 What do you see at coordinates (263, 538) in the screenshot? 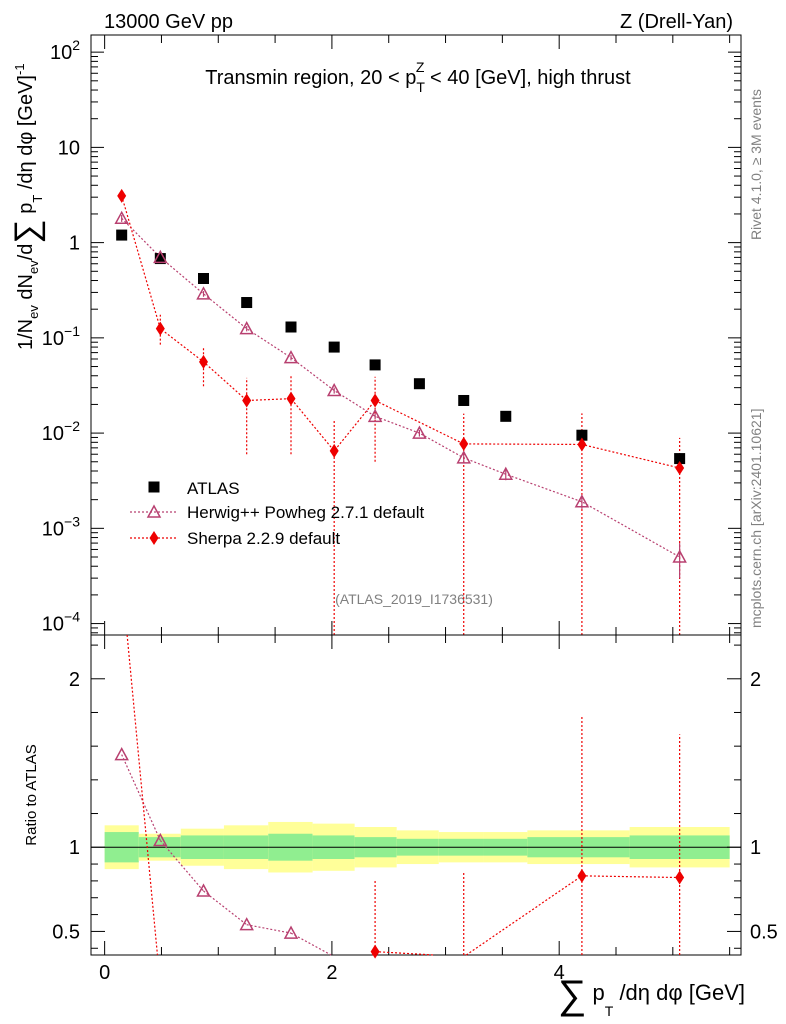
I see `legend-label-sherpa: Sherpa 2.2.9 default` at bounding box center [263, 538].